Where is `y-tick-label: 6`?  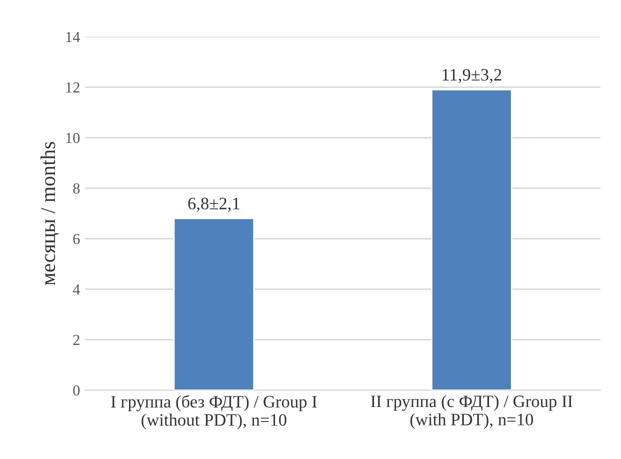 y-tick-label: 6 is located at coordinates (76, 239).